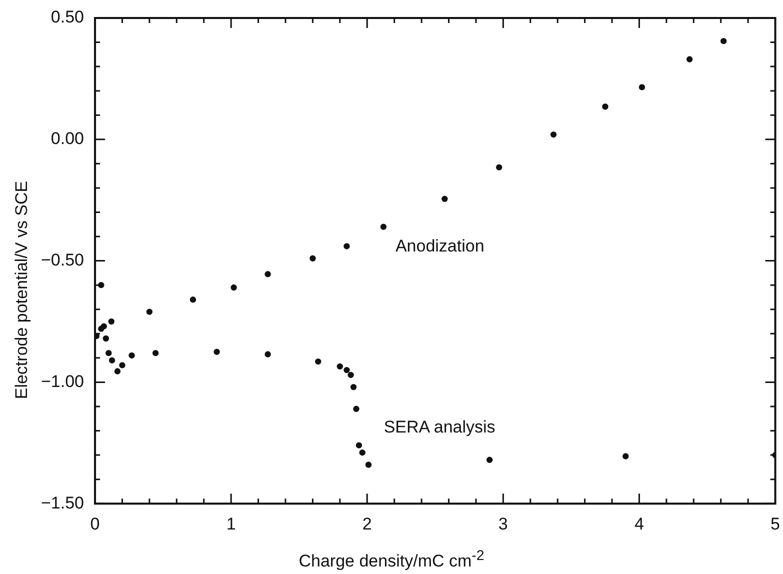 The width and height of the screenshot is (783, 574). What do you see at coordinates (67, 138) in the screenshot?
I see `y-tick-label: 0.00` at bounding box center [67, 138].